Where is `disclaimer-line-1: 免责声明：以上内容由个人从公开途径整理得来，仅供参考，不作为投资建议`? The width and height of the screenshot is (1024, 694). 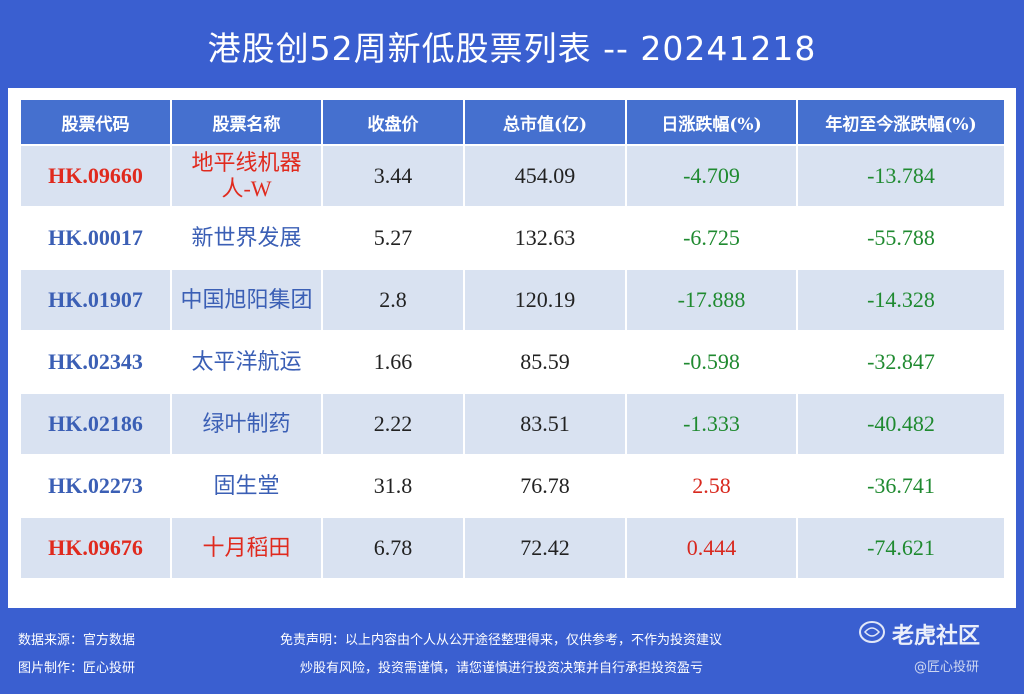
disclaimer-line-1: 免责声明：以上内容由个人从公开途径整理得来，仅供参考，不作为投资建议 is located at coordinates (501, 640).